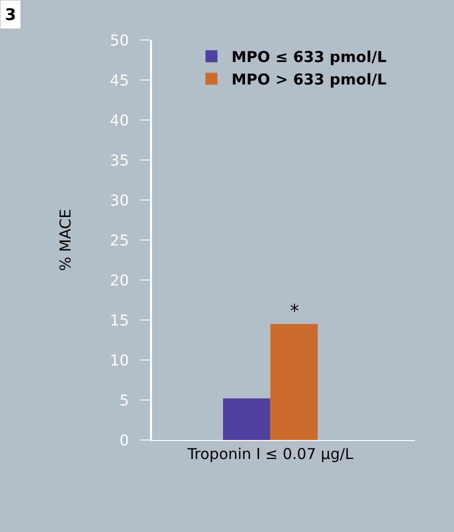 This screenshot has width=454, height=532. I want to click on x-tick-label: Troponin I ≤ 0.07 μg/L, so click(270, 454).